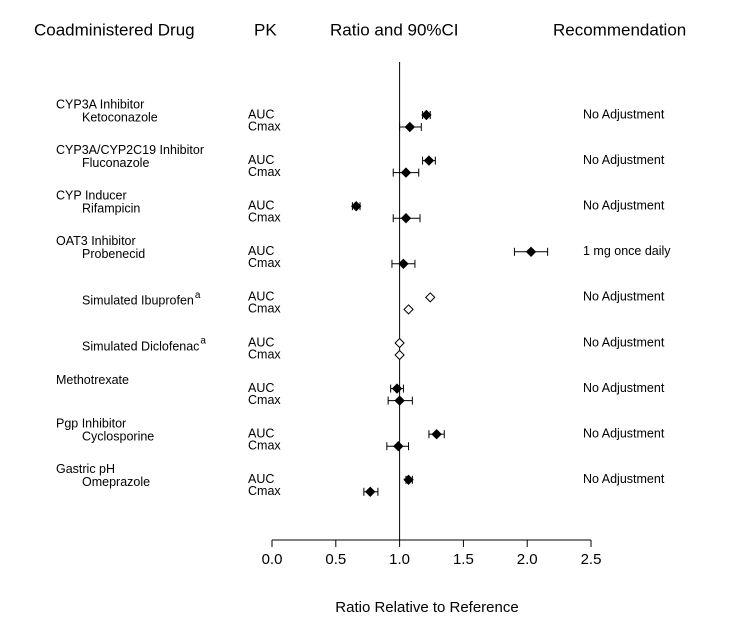  Describe the element at coordinates (114, 29) in the screenshot. I see `header: Coadministered Drug` at that location.